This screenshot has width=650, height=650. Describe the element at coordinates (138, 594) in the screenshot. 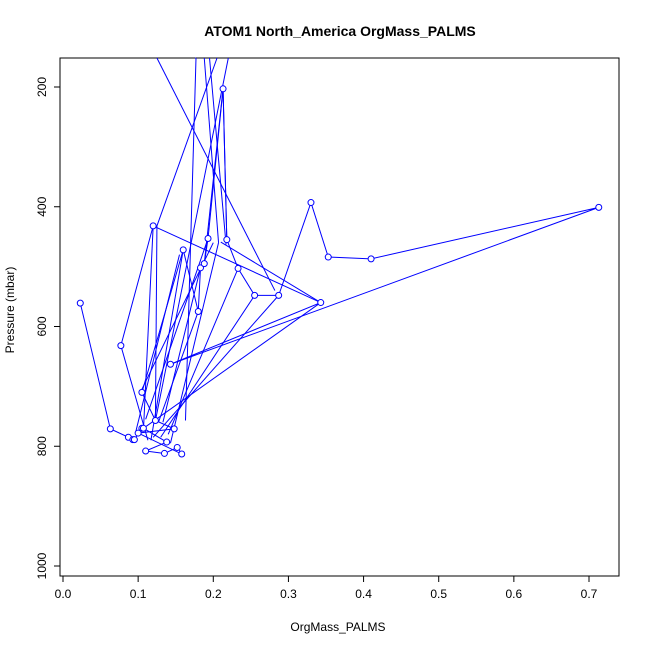

I see `x-tick-label-1: 0.1` at that location.